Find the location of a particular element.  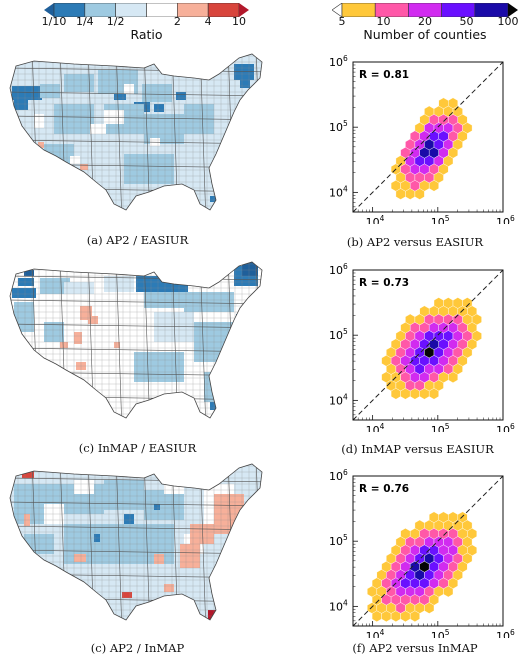

ratio-colorbar-title: Ratio is located at coordinates (146, 34).